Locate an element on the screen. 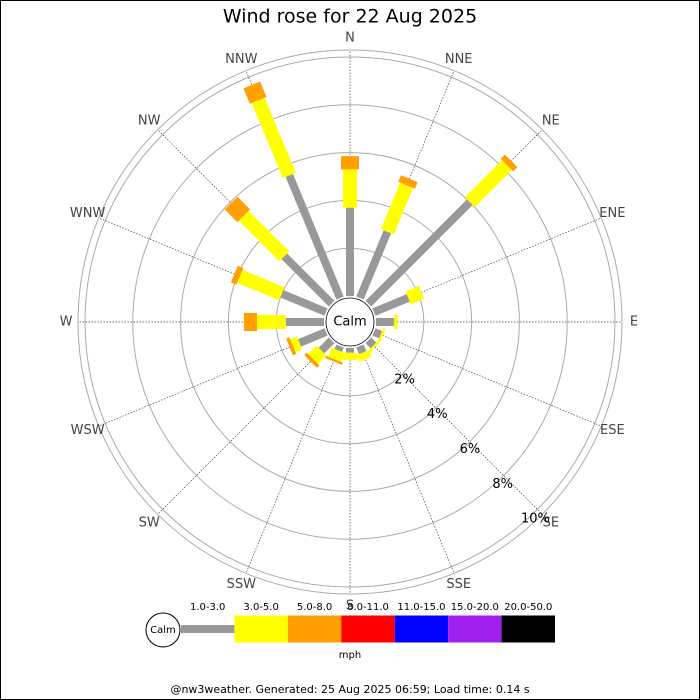 This screenshot has height=700, width=700. direction-label: N is located at coordinates (350, 38).